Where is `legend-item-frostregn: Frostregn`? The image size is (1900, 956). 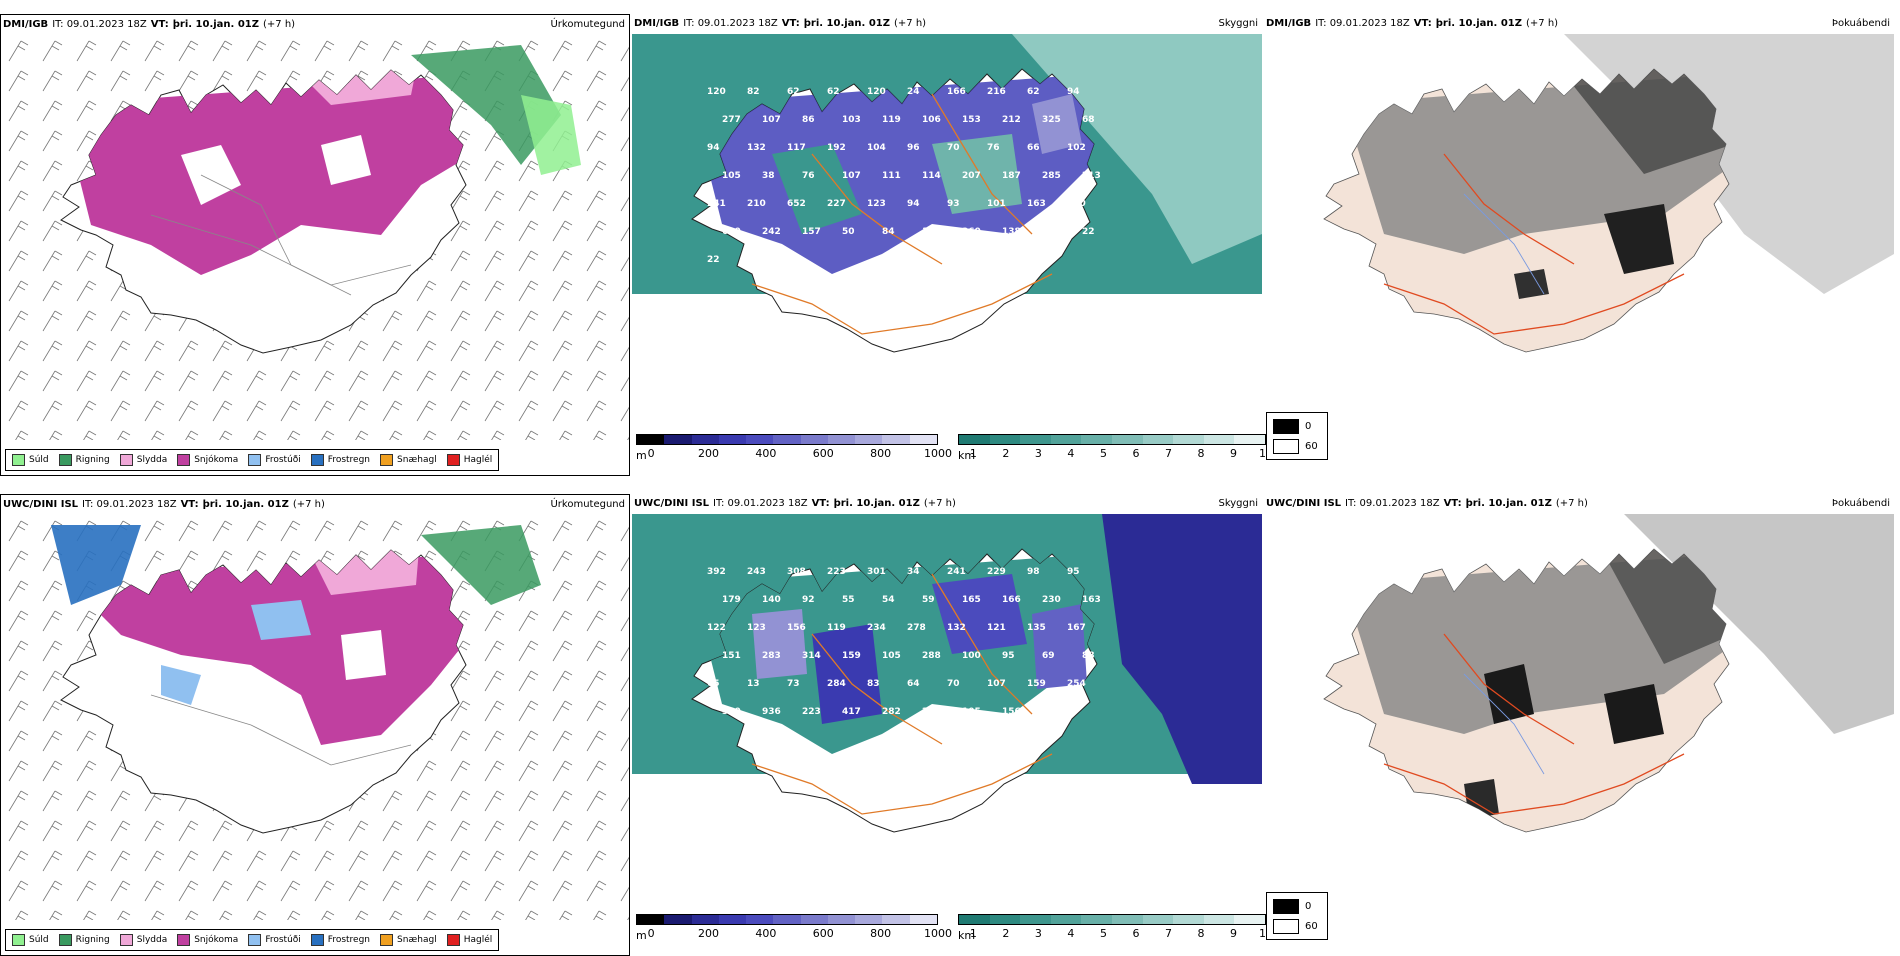
legend-item-frostregn: Frostregn is located at coordinates (340, 460).